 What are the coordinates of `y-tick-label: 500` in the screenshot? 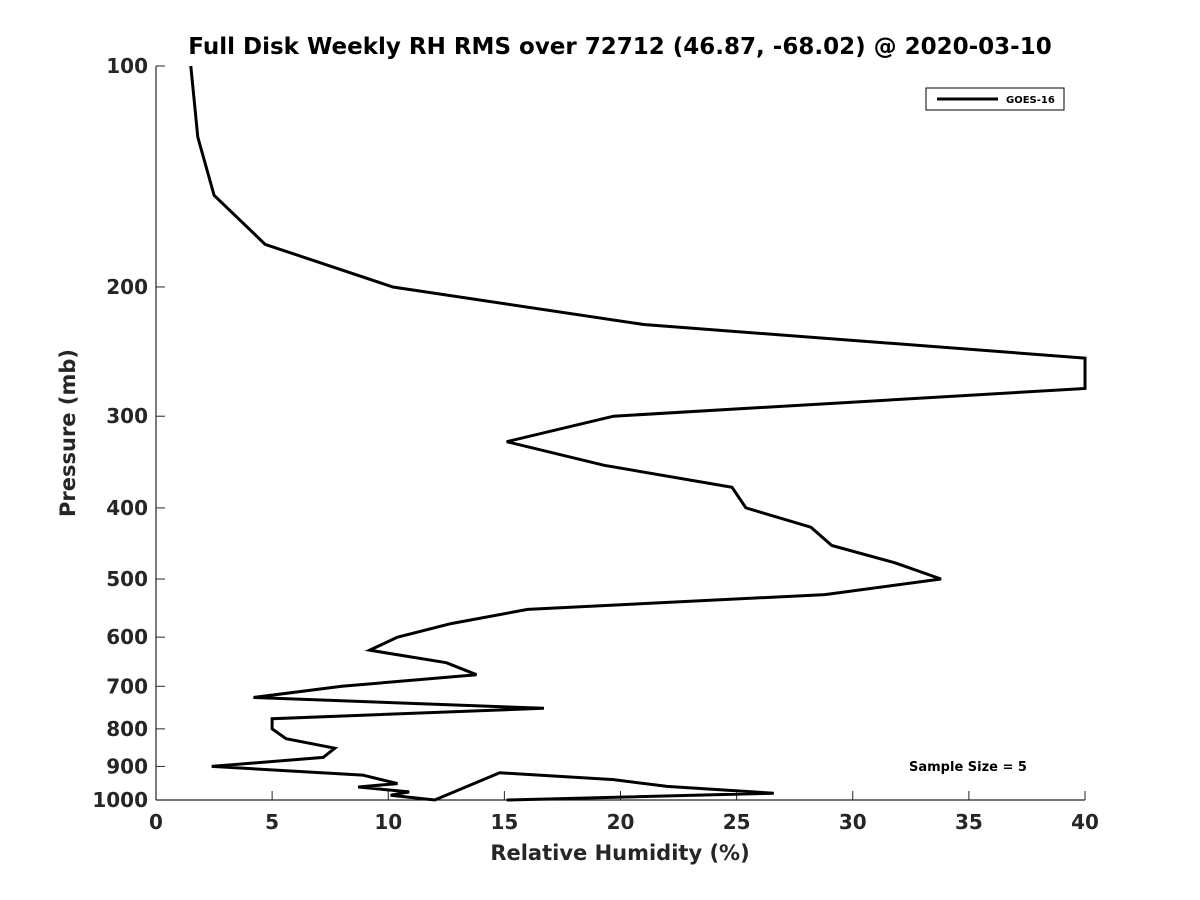 It's located at (127, 579).